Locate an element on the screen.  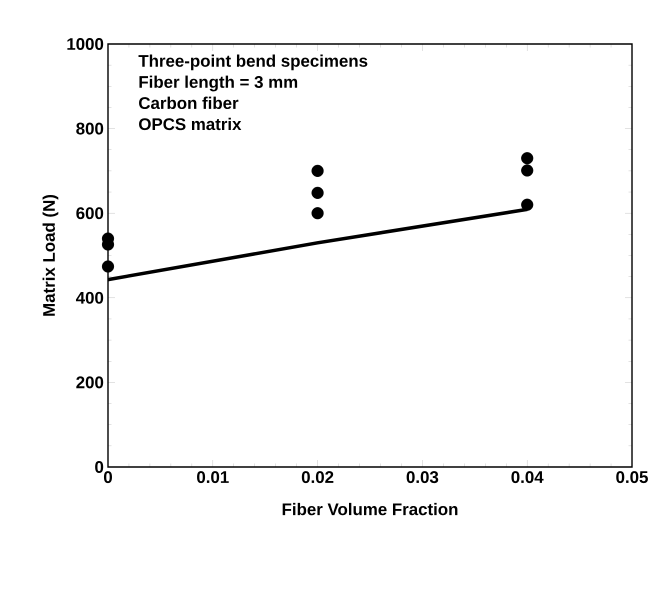
x-tick-label: 0 is located at coordinates (108, 477).